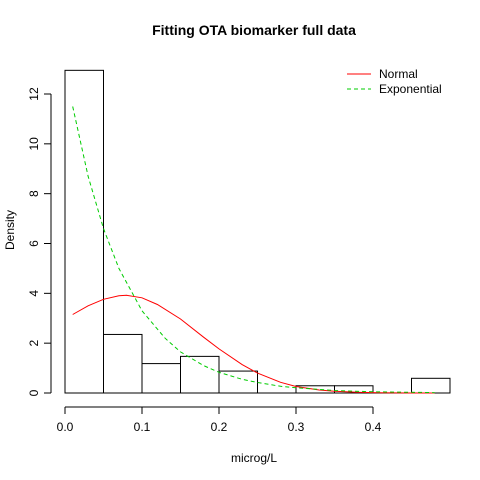 This screenshot has width=480, height=480. Describe the element at coordinates (398, 74) in the screenshot. I see `legend-label-normal: Normal` at that location.